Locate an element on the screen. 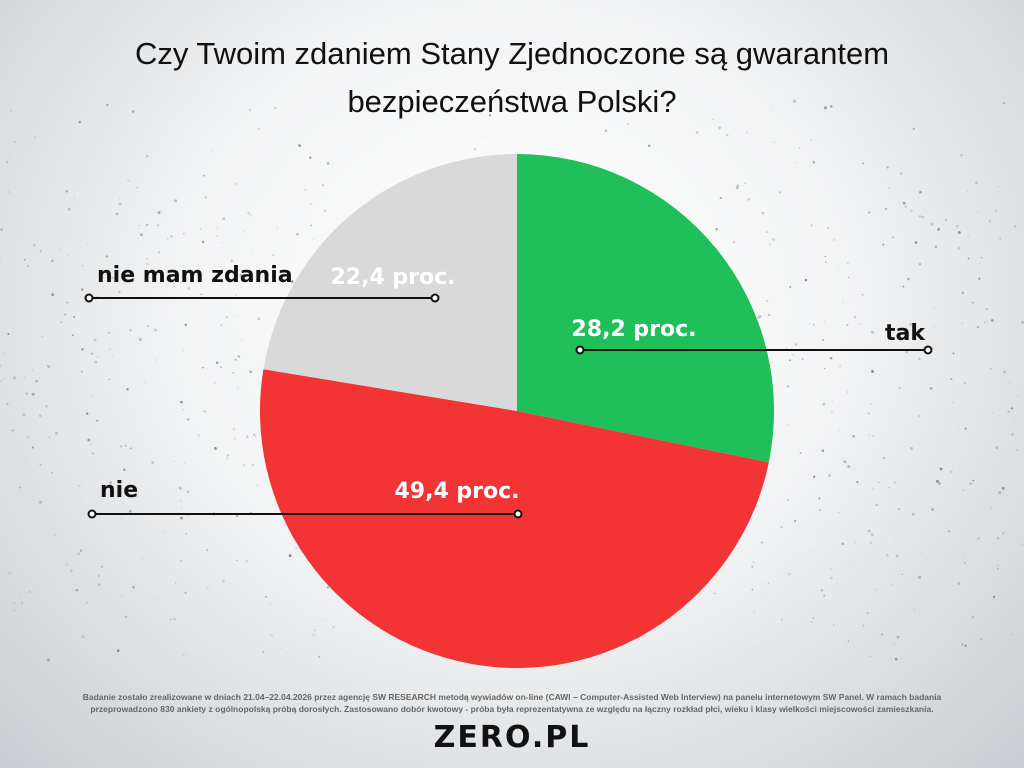 This screenshot has width=1024, height=768. value-label-nie: 49,4 proc. is located at coordinates (456, 491).